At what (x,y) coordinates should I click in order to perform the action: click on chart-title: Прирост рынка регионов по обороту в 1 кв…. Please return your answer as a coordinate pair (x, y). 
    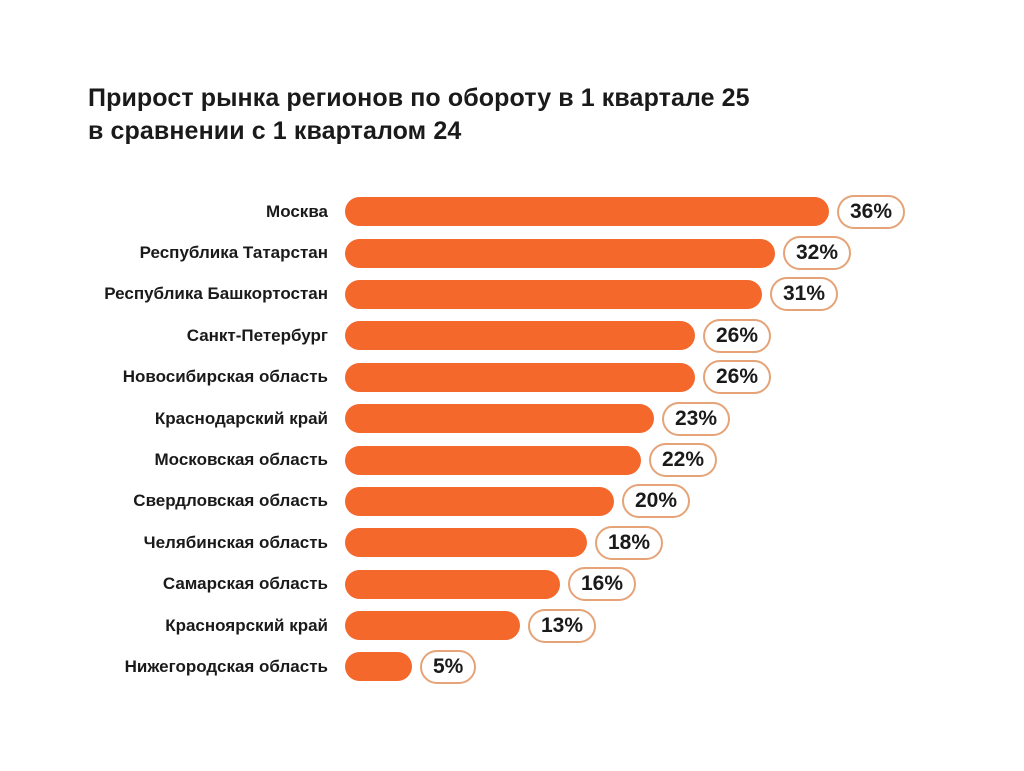
    Looking at the image, I should click on (419, 114).